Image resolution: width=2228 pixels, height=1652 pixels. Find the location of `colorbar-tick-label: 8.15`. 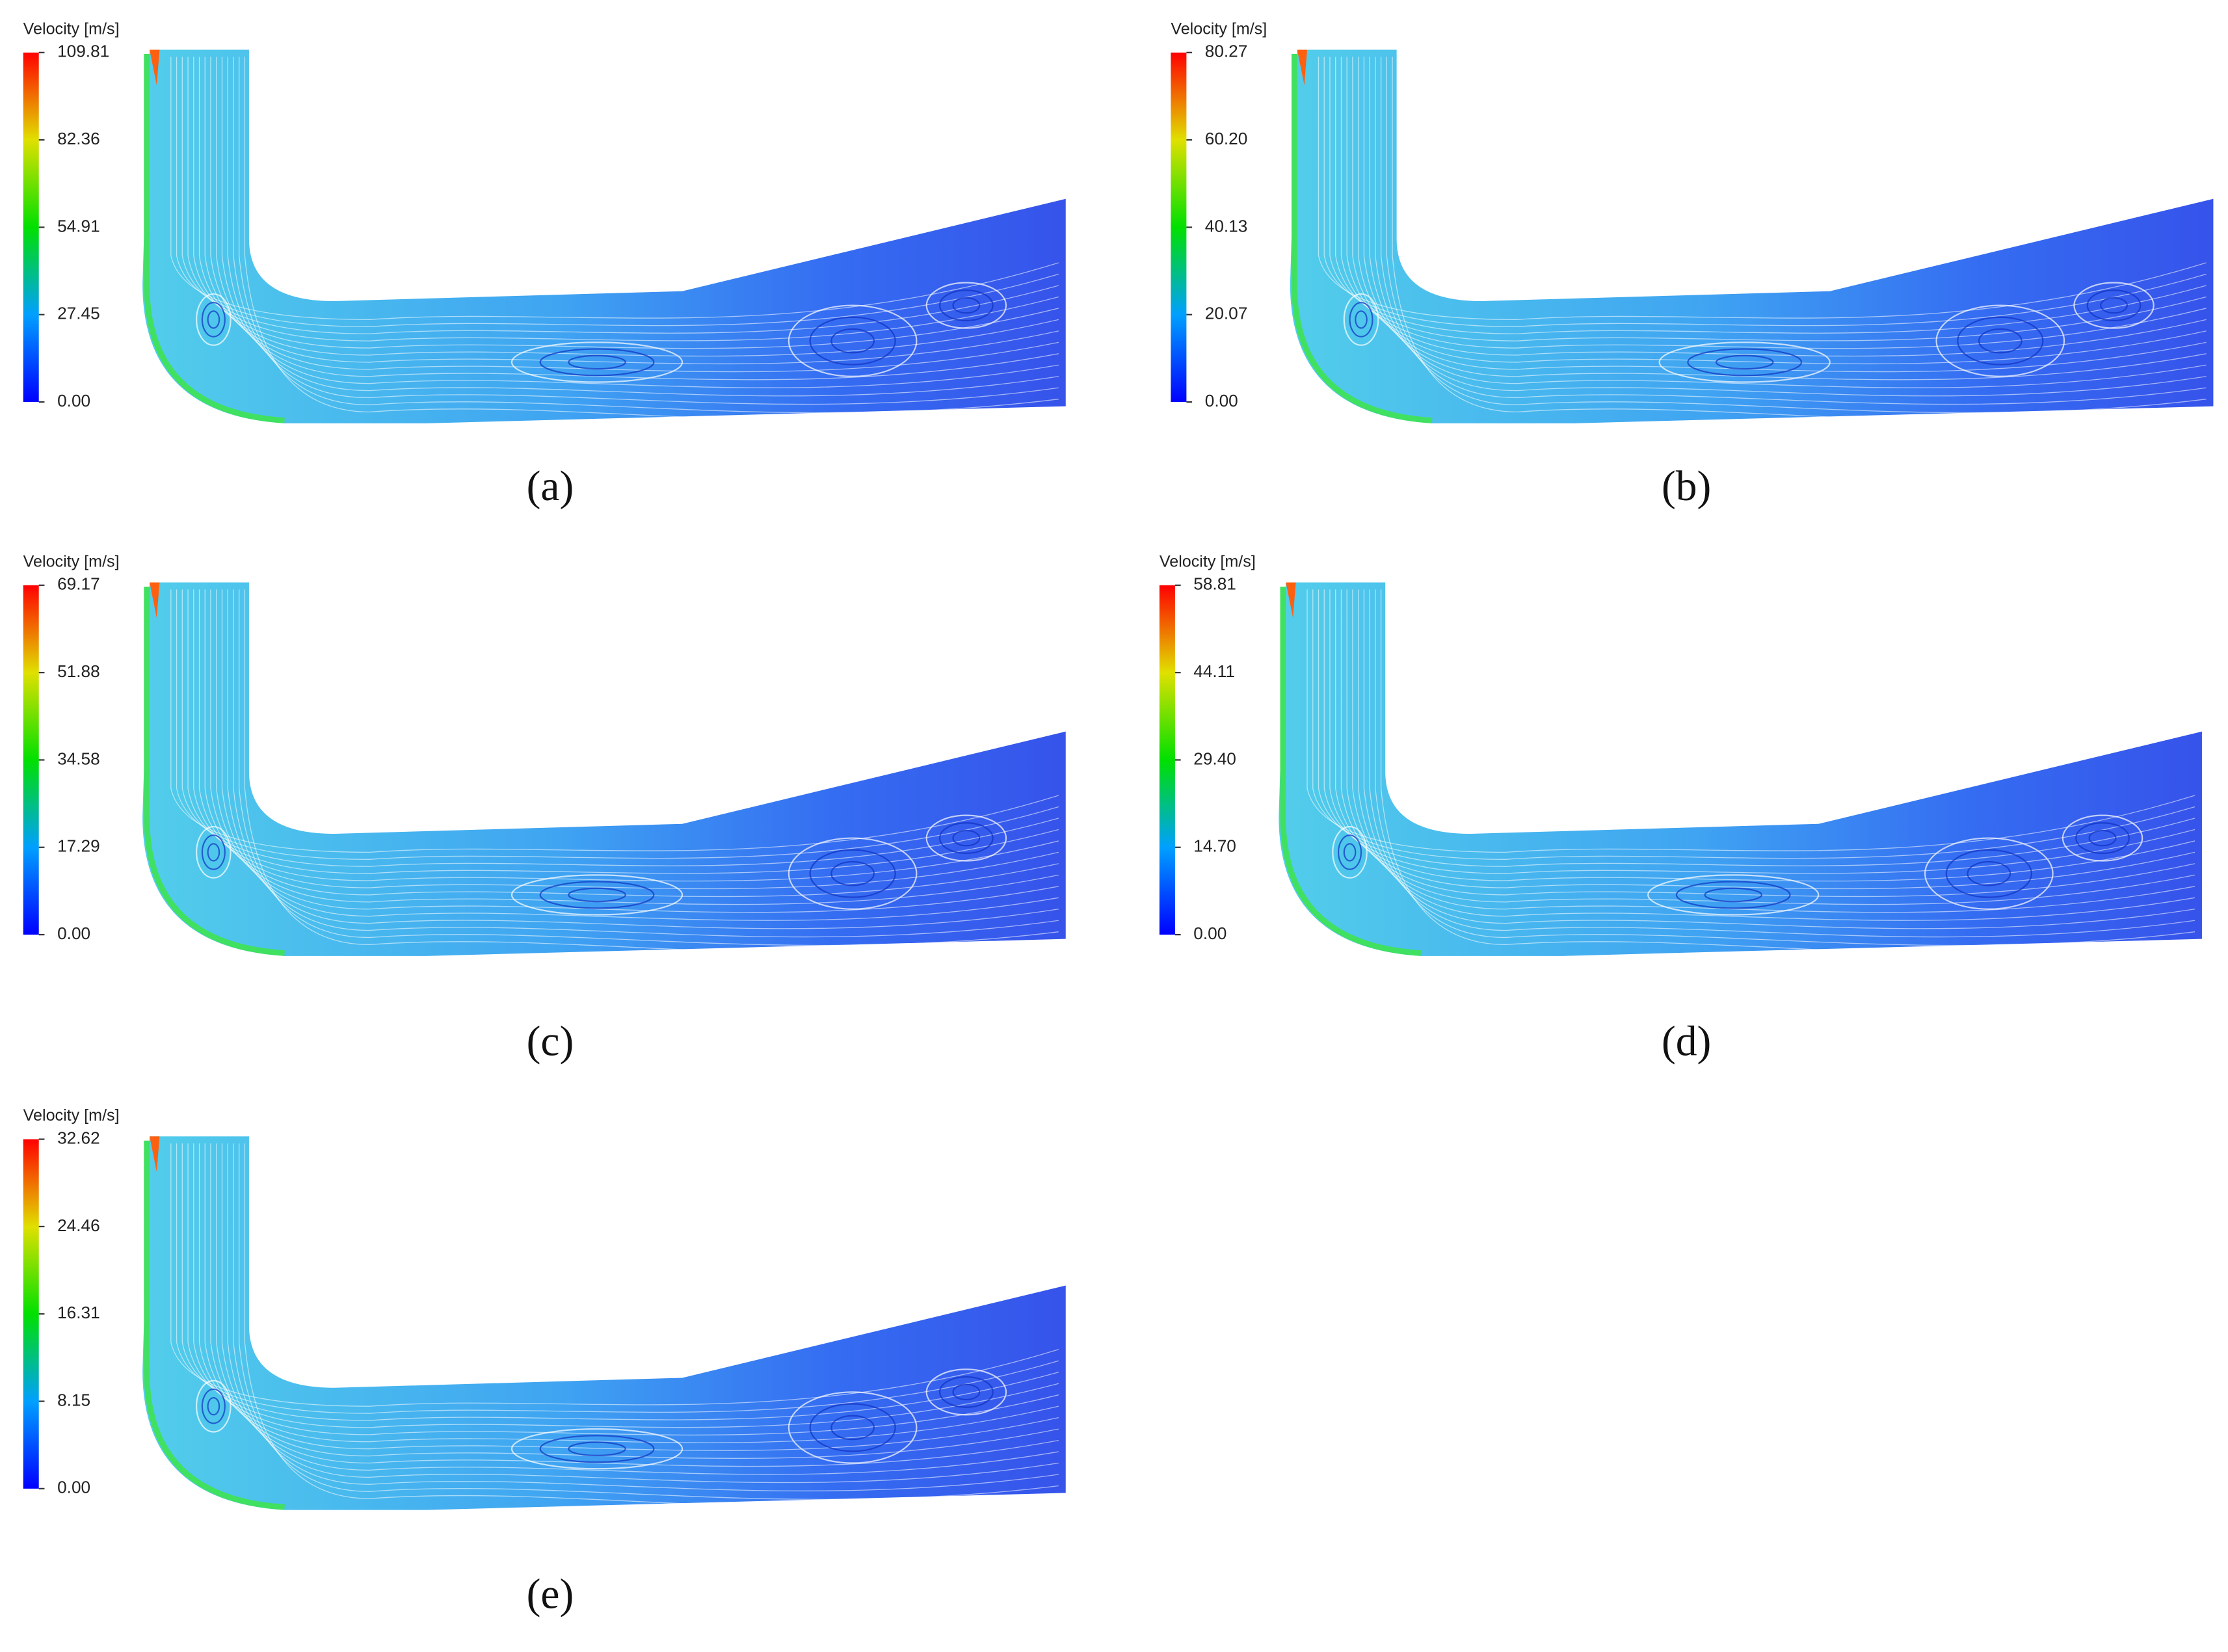

colorbar-tick-label: 8.15 is located at coordinates (73, 1399).